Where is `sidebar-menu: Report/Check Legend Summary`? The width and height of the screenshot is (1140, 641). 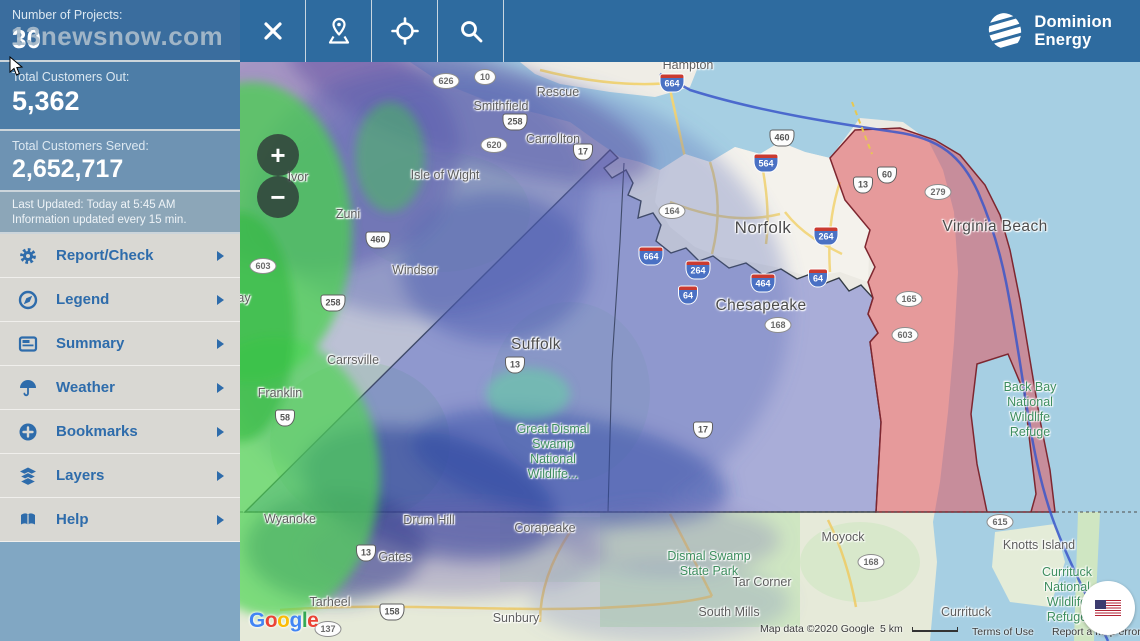 sidebar-menu: Report/Check Legend Summary is located at coordinates (120, 388).